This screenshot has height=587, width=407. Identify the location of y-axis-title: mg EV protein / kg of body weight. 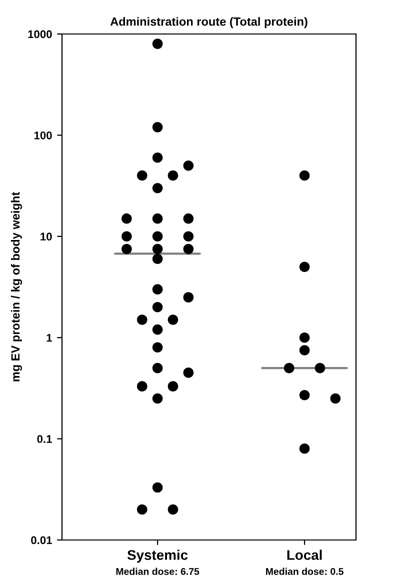
(16, 287).